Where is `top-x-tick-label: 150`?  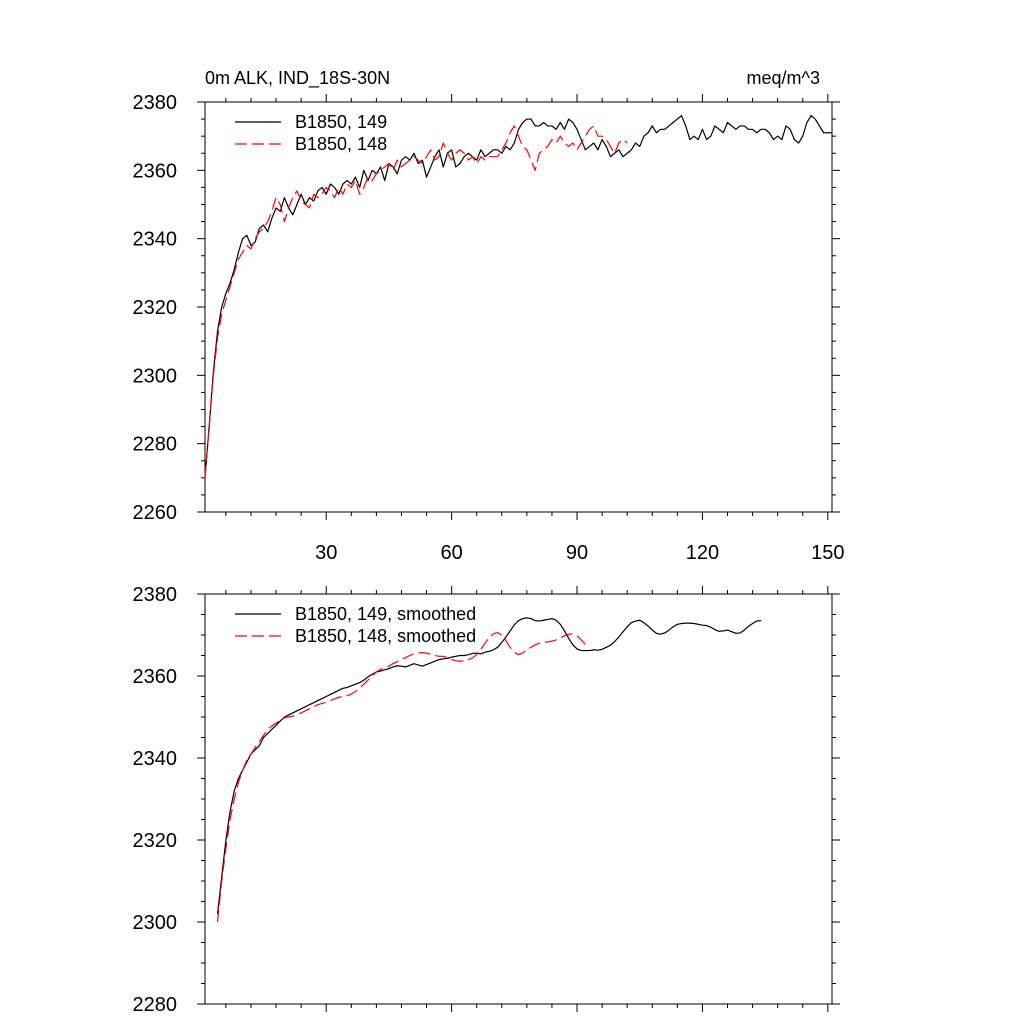 top-x-tick-label: 150 is located at coordinates (827, 553).